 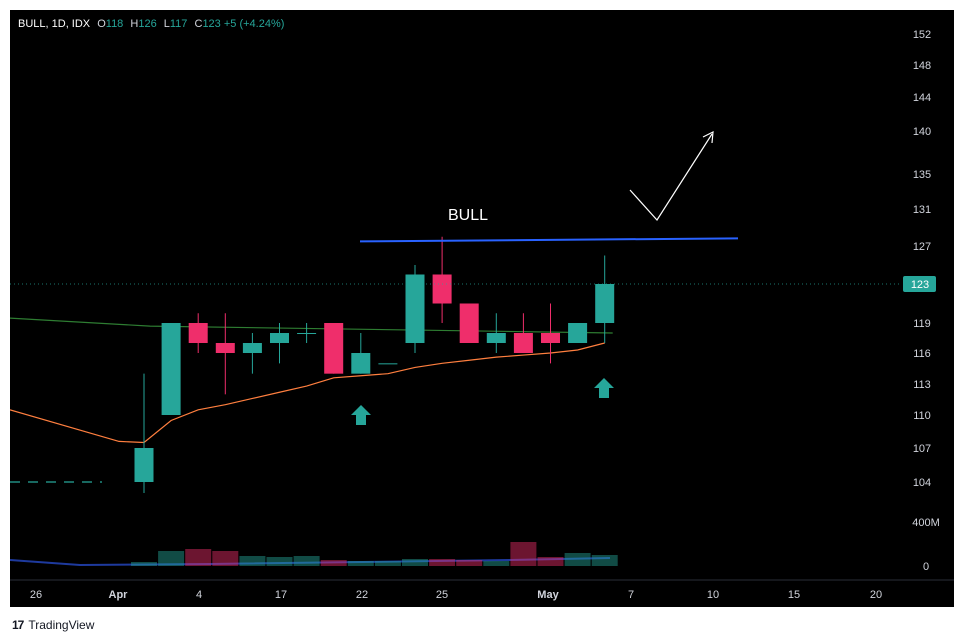 What do you see at coordinates (442, 595) in the screenshot?
I see `x-tick-label: 25` at bounding box center [442, 595].